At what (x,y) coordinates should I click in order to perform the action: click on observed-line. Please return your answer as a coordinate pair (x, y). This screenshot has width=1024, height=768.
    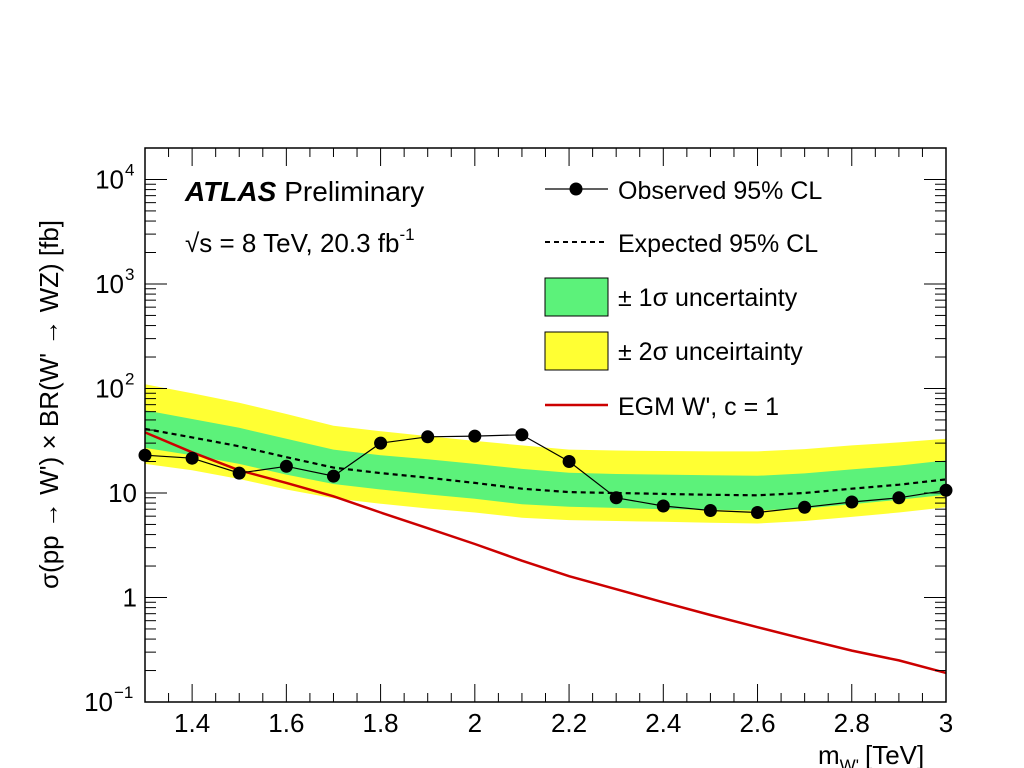
    Looking at the image, I should click on (545, 474).